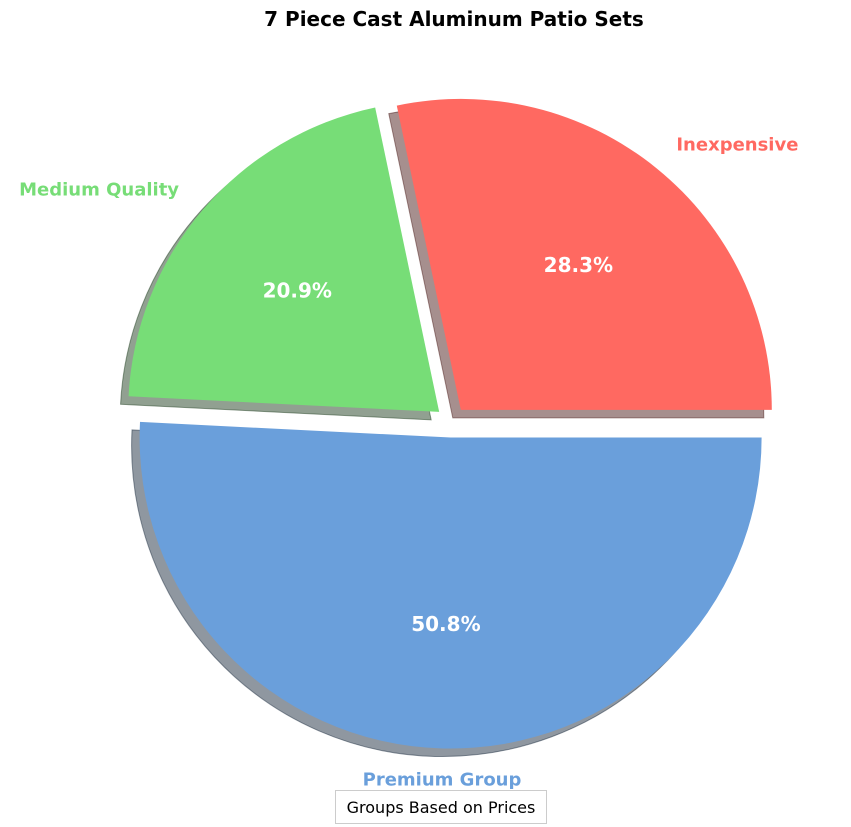 This screenshot has width=851, height=827. Describe the element at coordinates (454, 19) in the screenshot. I see `chart-title: 7 Piece Cast Aluminum Patio Sets` at that location.